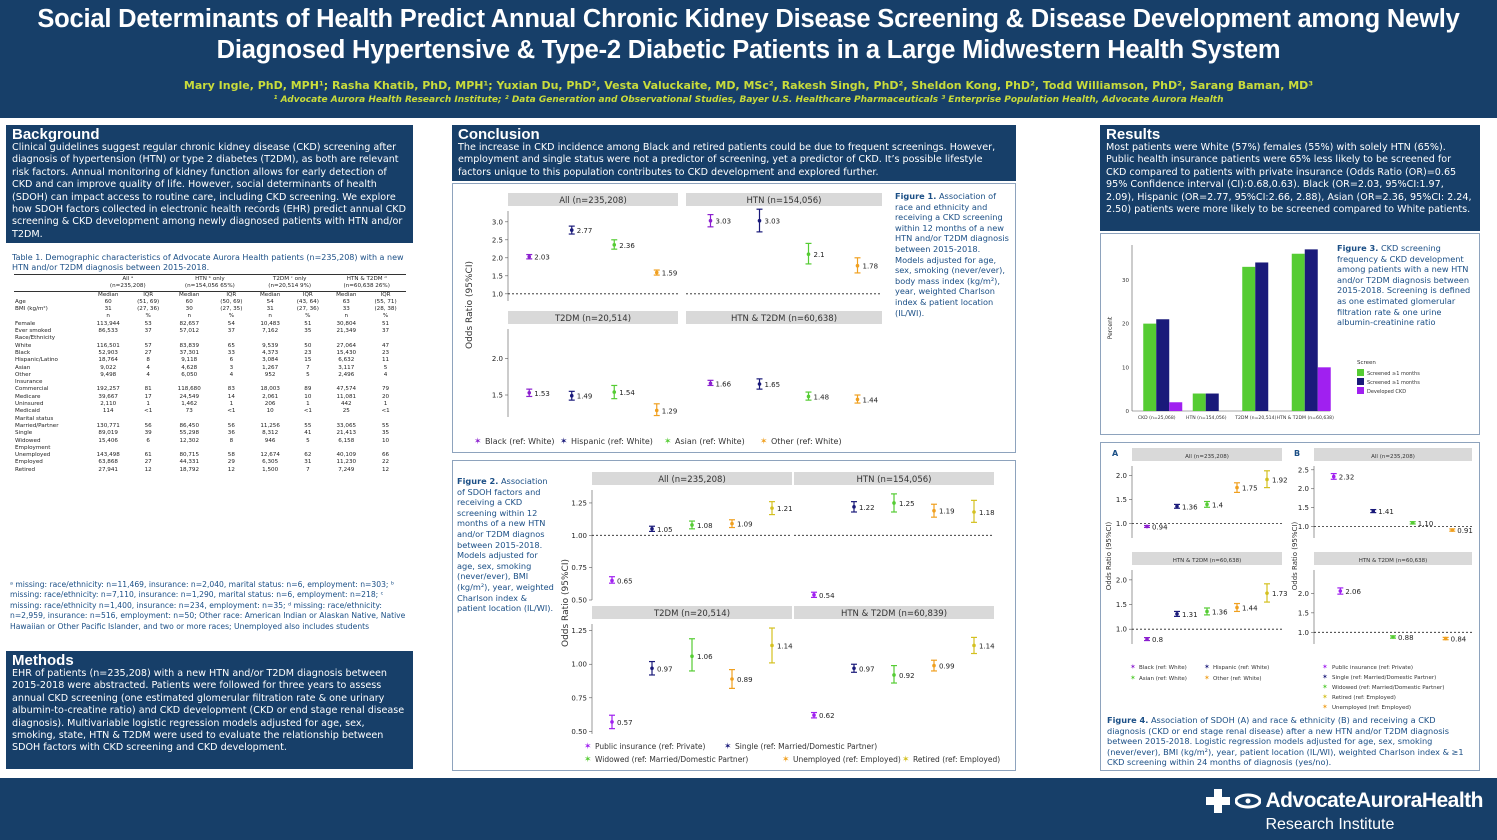  Describe the element at coordinates (270, 360) in the screenshot. I see `table-cell: 3,084` at that location.